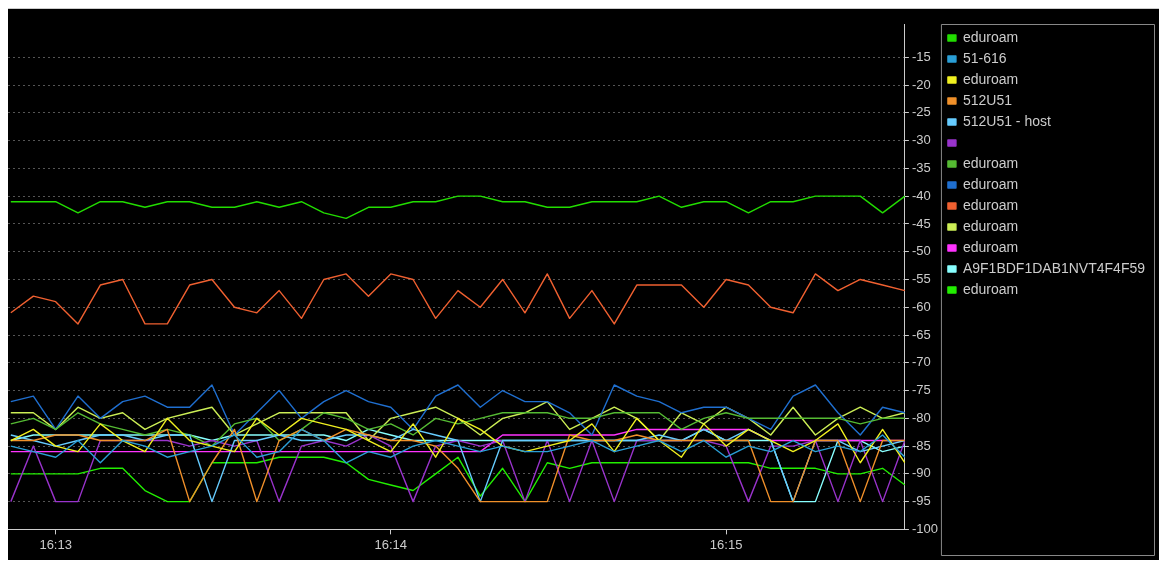 Image resolution: width=1167 pixels, height=568 pixels. Describe the element at coordinates (987, 99) in the screenshot. I see `legend-label: 512U51` at that location.